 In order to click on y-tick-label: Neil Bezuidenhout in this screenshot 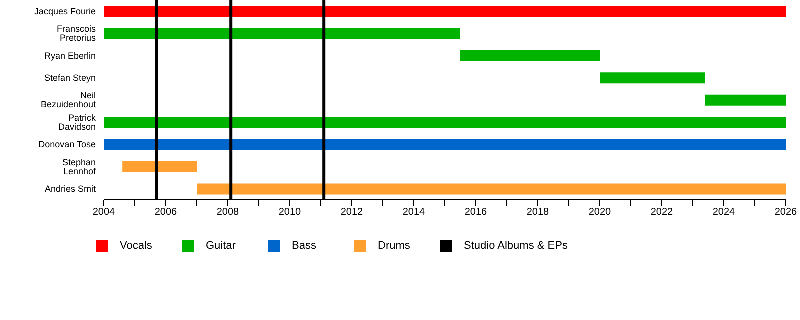, I will do `click(68, 100)`.